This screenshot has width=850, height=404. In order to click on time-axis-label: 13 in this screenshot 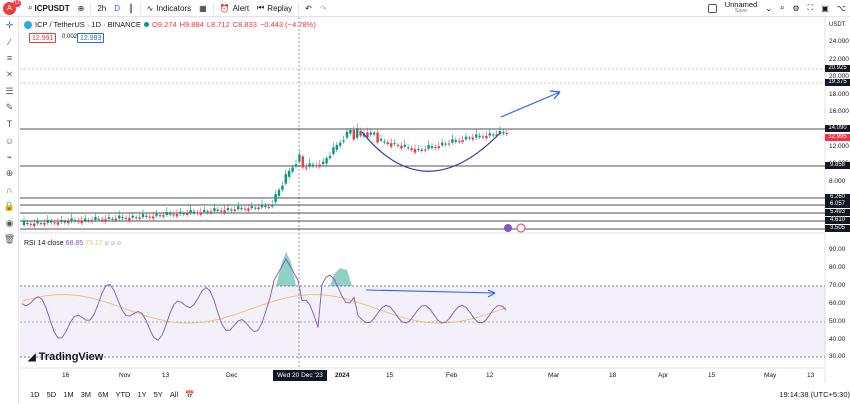, I will do `click(166, 375)`.